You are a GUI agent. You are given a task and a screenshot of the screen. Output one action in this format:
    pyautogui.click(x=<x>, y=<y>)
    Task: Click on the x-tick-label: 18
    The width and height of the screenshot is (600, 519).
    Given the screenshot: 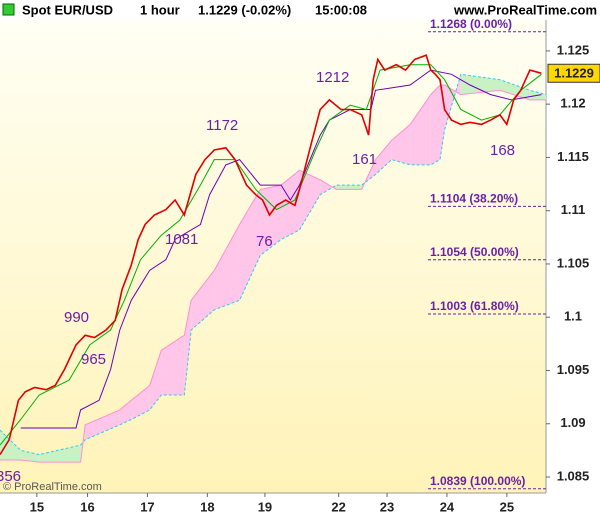 What is the action you would take?
    pyautogui.click(x=207, y=506)
    